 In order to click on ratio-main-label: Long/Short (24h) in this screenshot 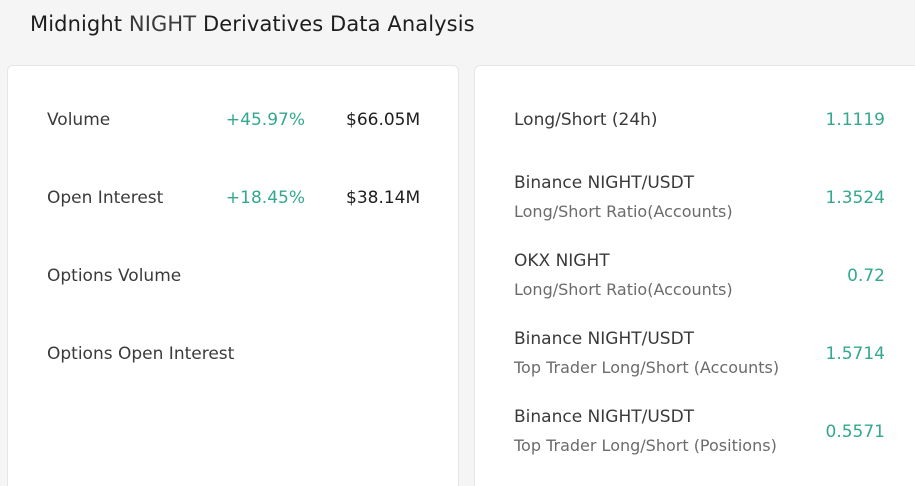, I will do `click(586, 120)`.